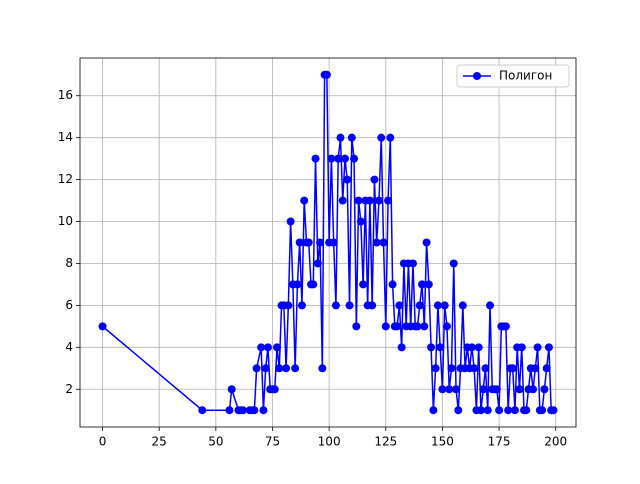  I want to click on legend-box, so click(513, 76).